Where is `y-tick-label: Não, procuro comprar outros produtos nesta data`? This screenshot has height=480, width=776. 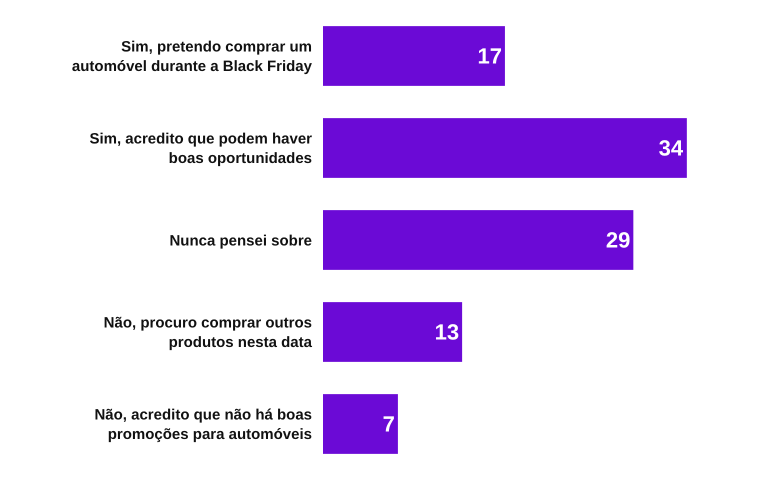
y-tick-label: Não, procuro comprar outros produtos nesta data is located at coordinates (208, 332).